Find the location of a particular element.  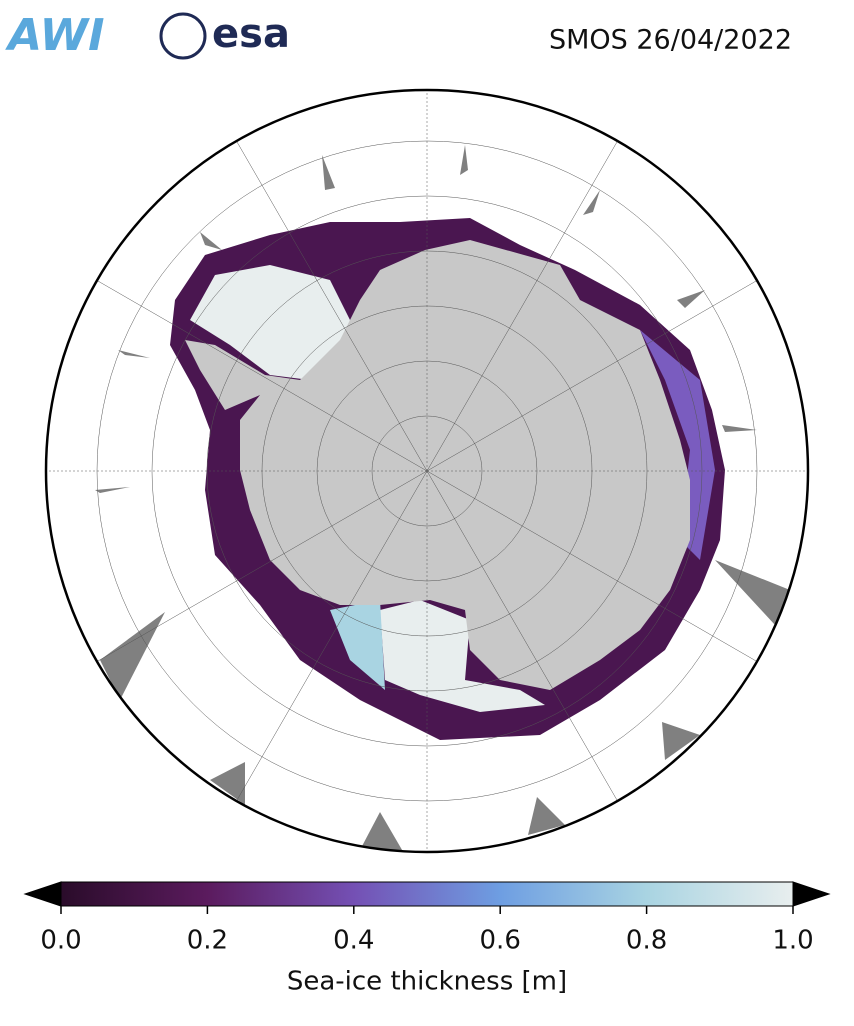

colorbar-tick-label: 0.6 is located at coordinates (500, 941).